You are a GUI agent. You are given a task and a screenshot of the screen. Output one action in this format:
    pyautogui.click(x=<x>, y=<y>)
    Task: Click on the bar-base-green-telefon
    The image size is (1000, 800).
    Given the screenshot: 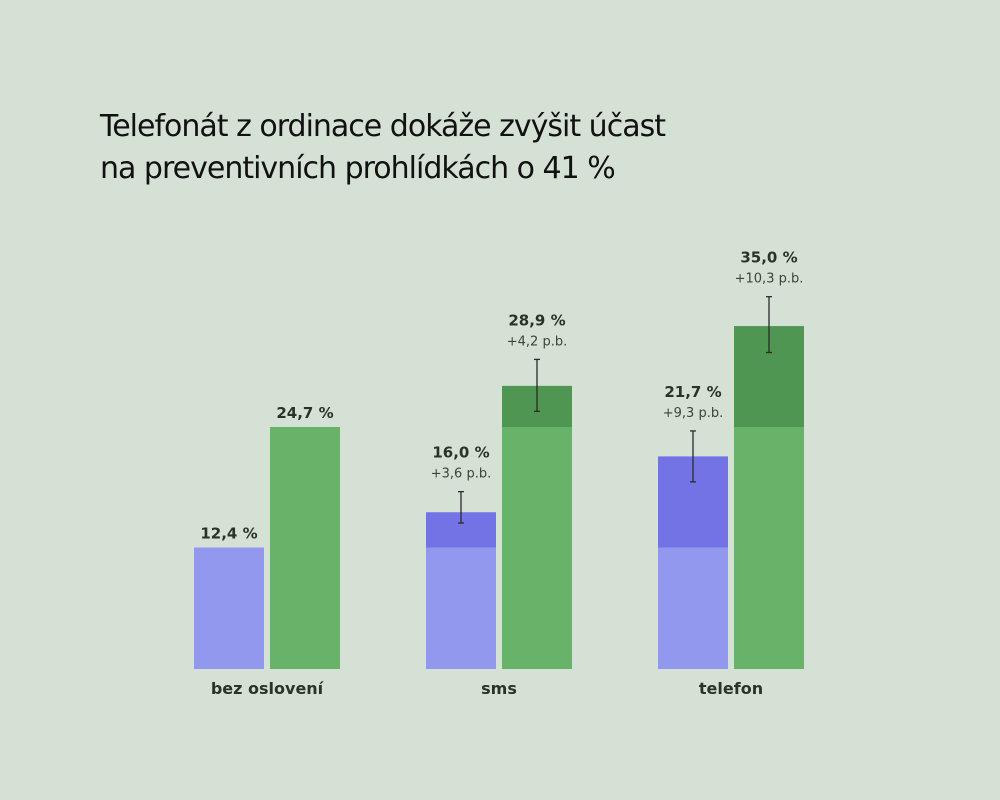 What is the action you would take?
    pyautogui.click(x=769, y=548)
    